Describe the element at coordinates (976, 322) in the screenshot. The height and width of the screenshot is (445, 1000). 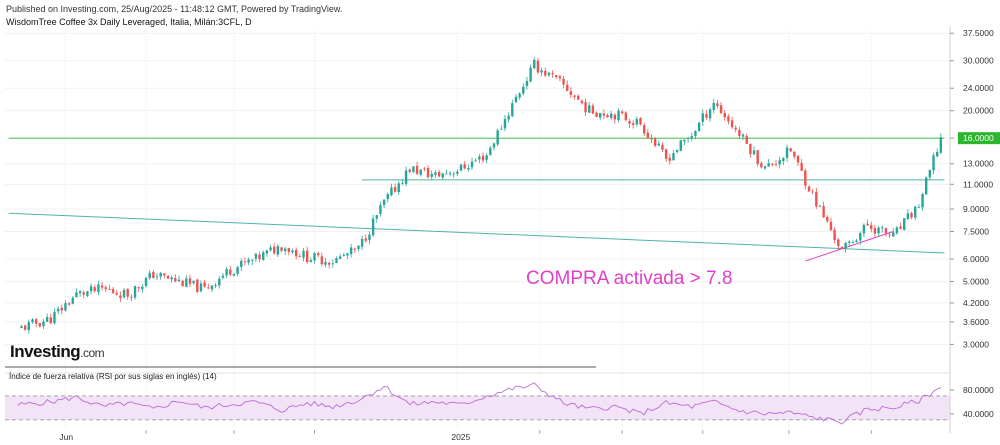
I see `y-tick-label: 3.6000` at that location.